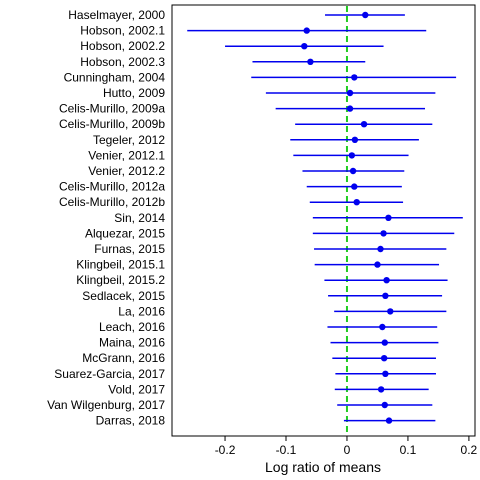 The width and height of the screenshot is (480, 480). Describe the element at coordinates (469, 450) in the screenshot. I see `x-tick-label: 0.2` at that location.